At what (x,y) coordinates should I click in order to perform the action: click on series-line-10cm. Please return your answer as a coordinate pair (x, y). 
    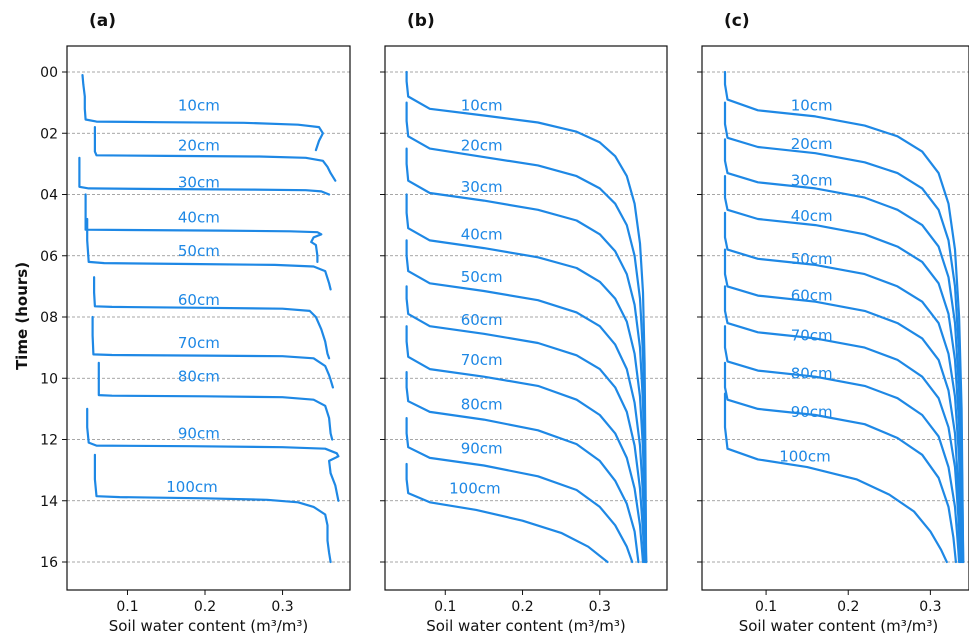
    Looking at the image, I should click on (202, 113).